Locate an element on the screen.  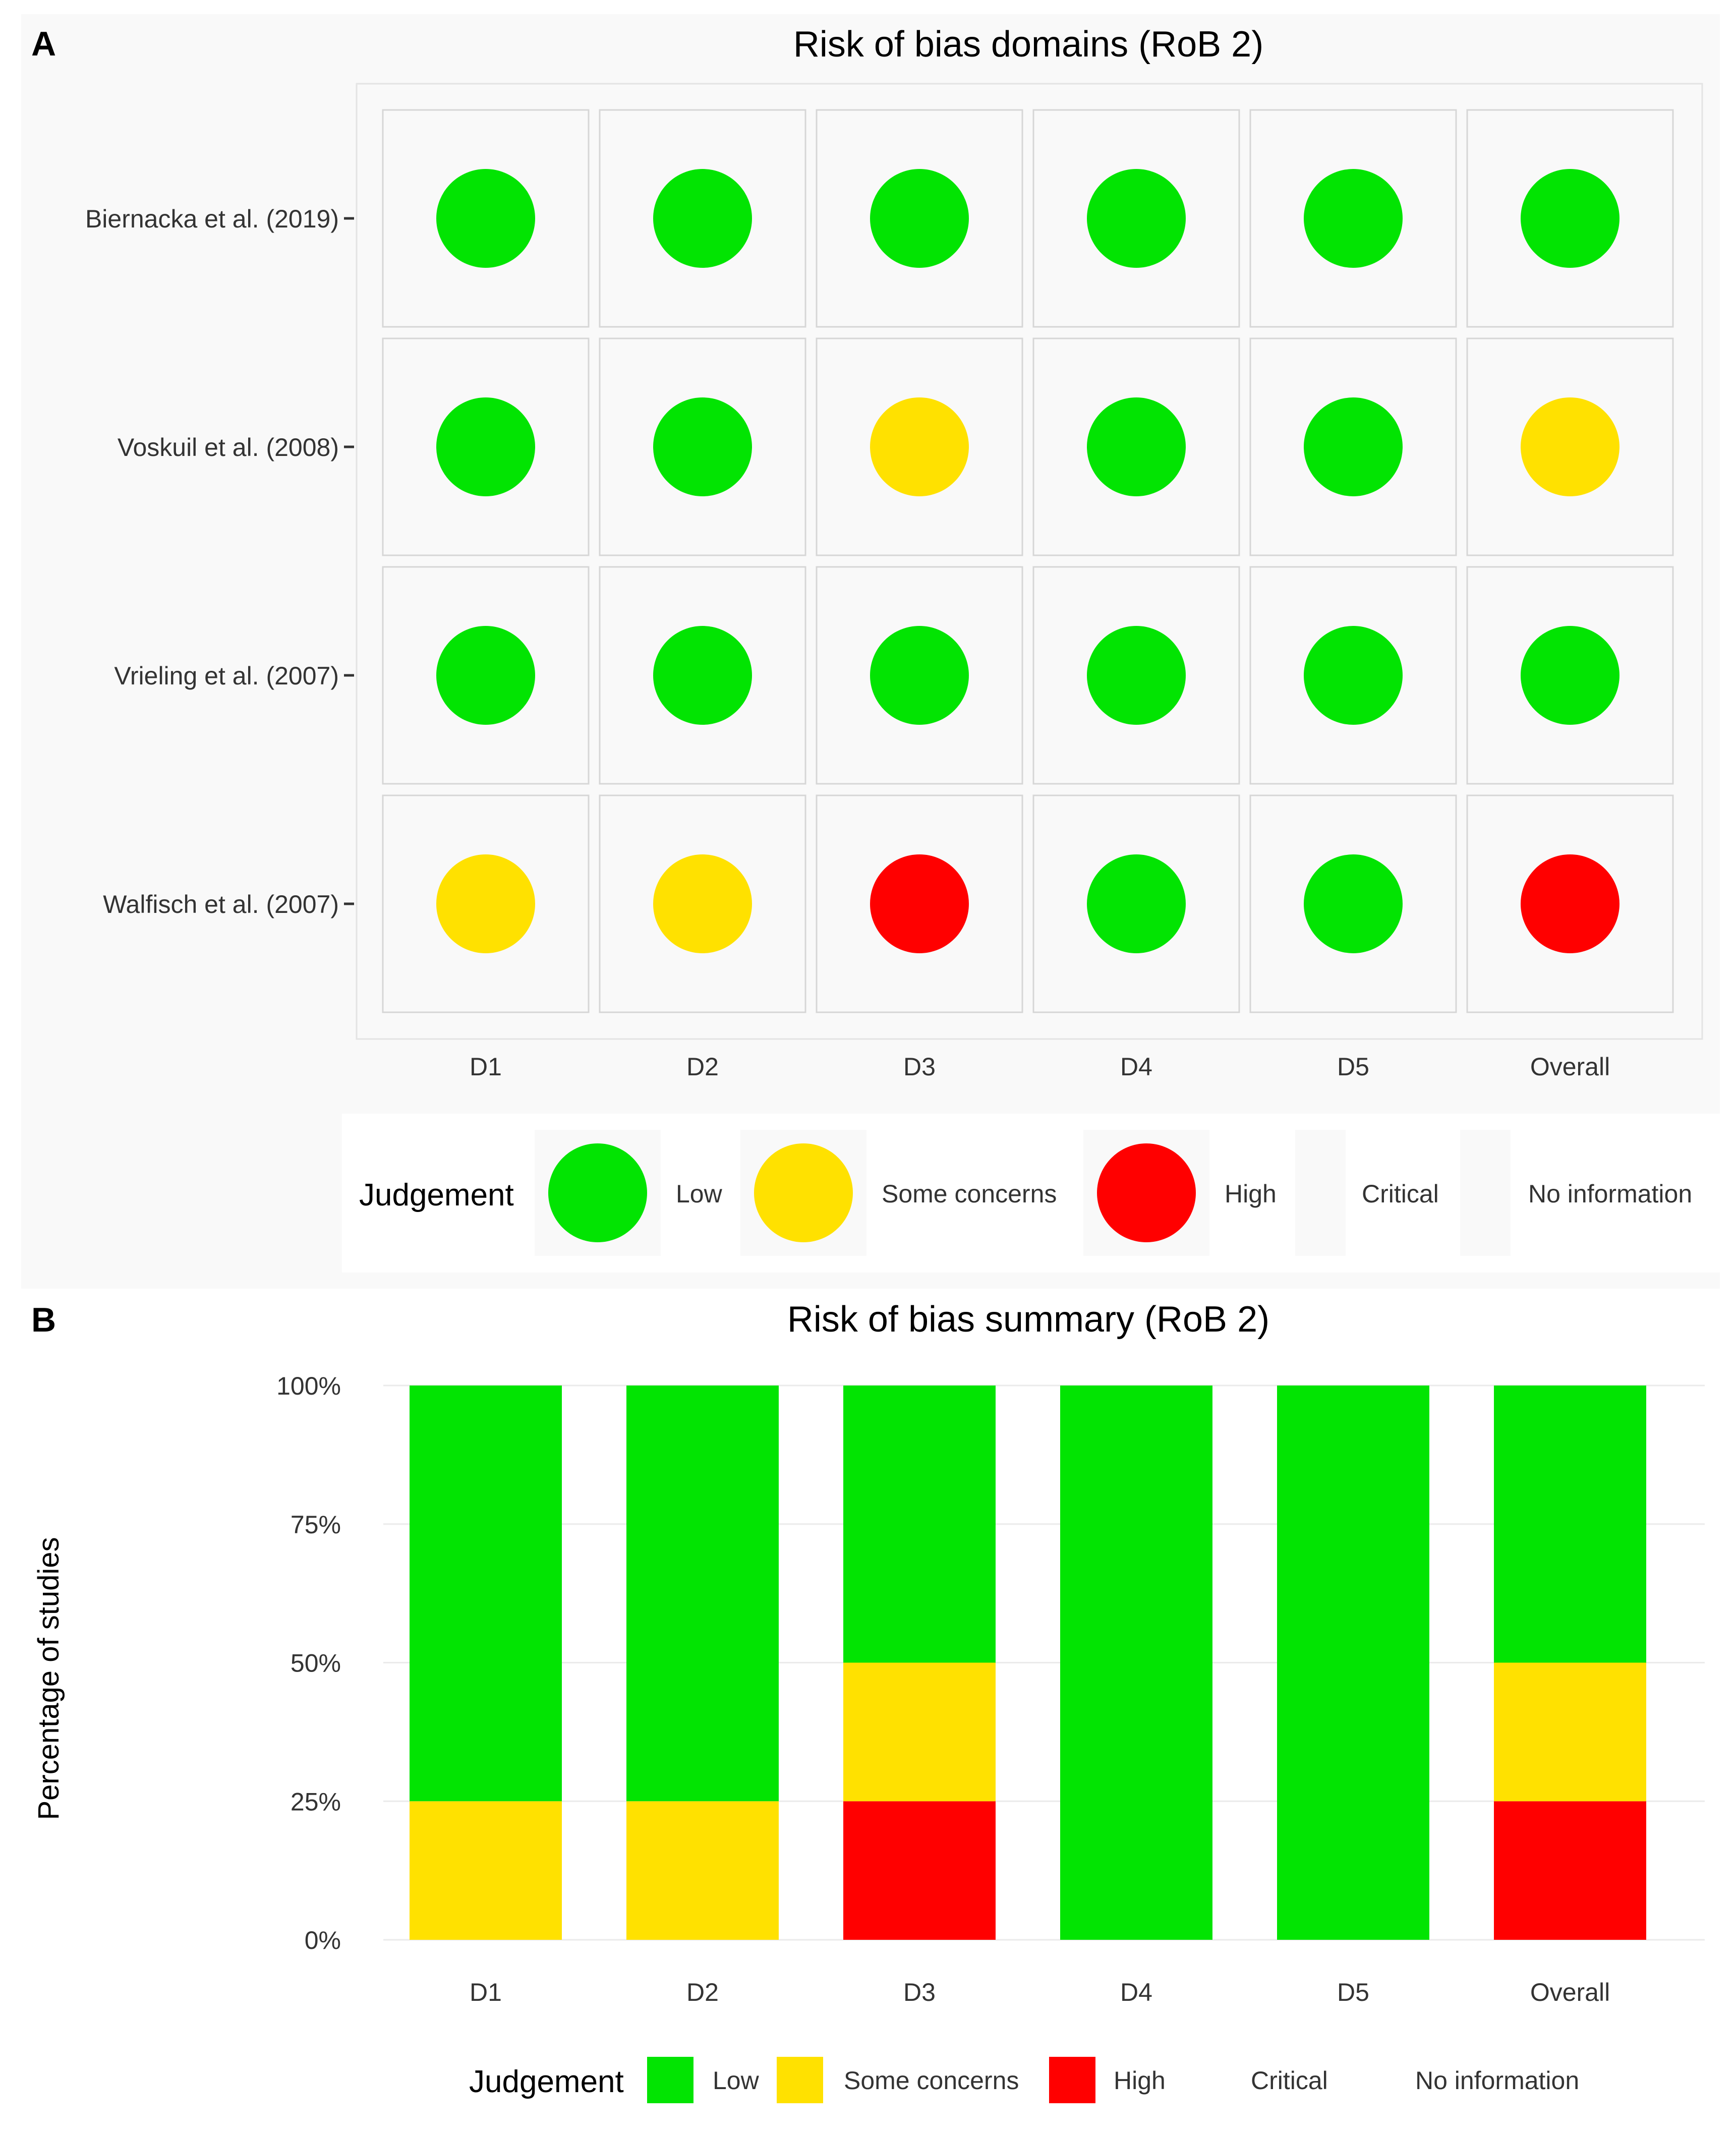
domain-label: D4 is located at coordinates (1136, 1067).